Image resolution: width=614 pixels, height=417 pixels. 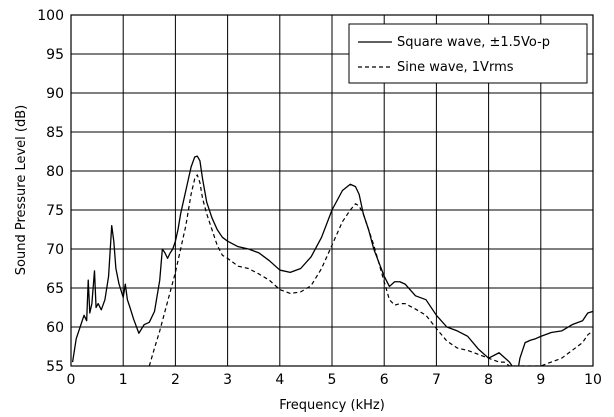 I want to click on x-tick-label-1: 1, so click(x=123, y=380).